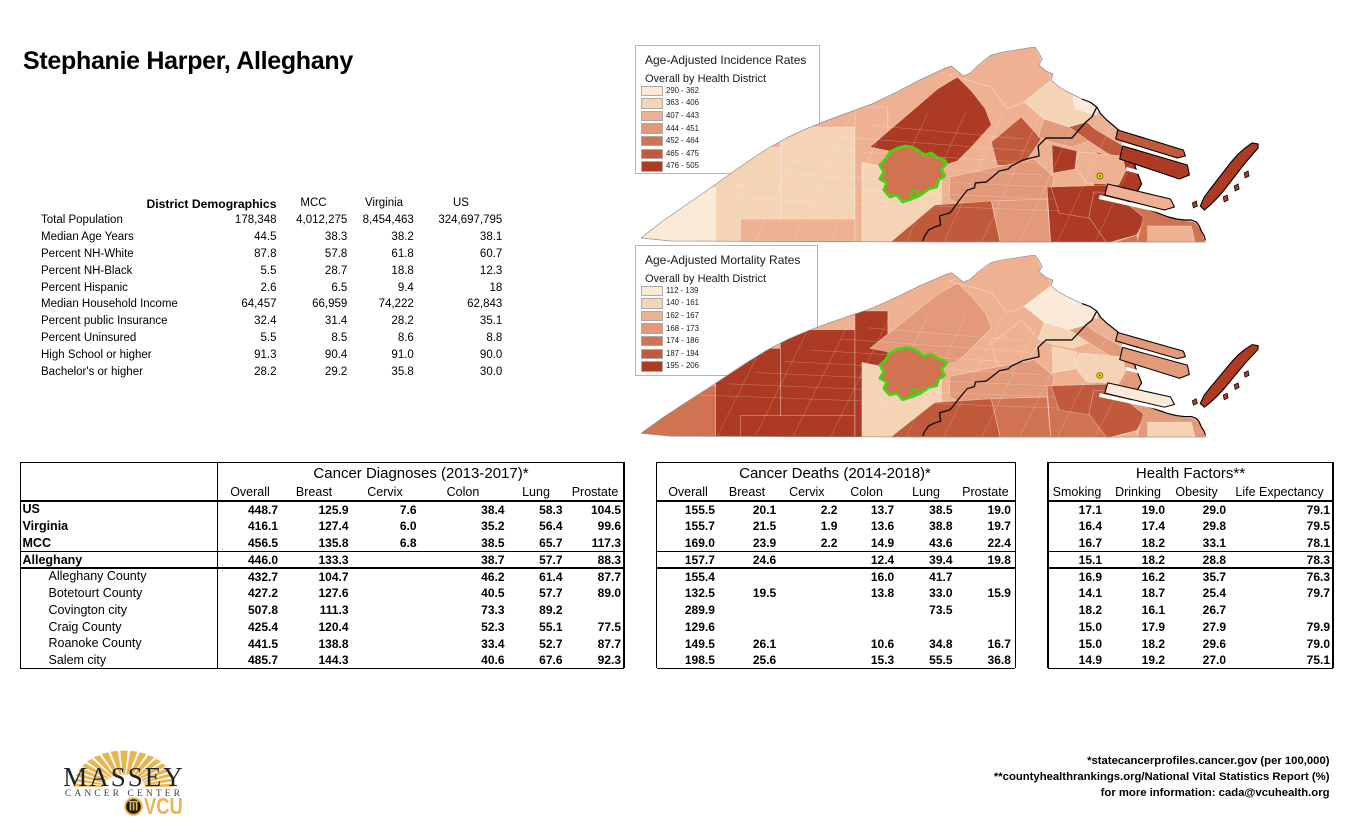  I want to click on svg-text: MASSEY, so click(124, 777).